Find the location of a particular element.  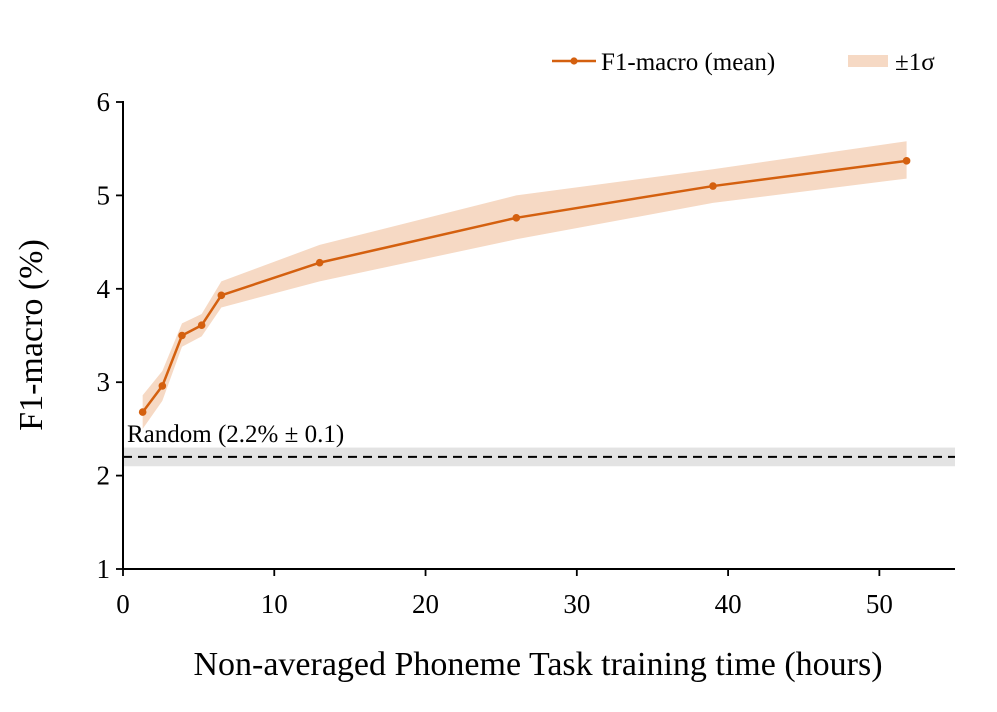

x-tick-label: 10 is located at coordinates (274, 604).